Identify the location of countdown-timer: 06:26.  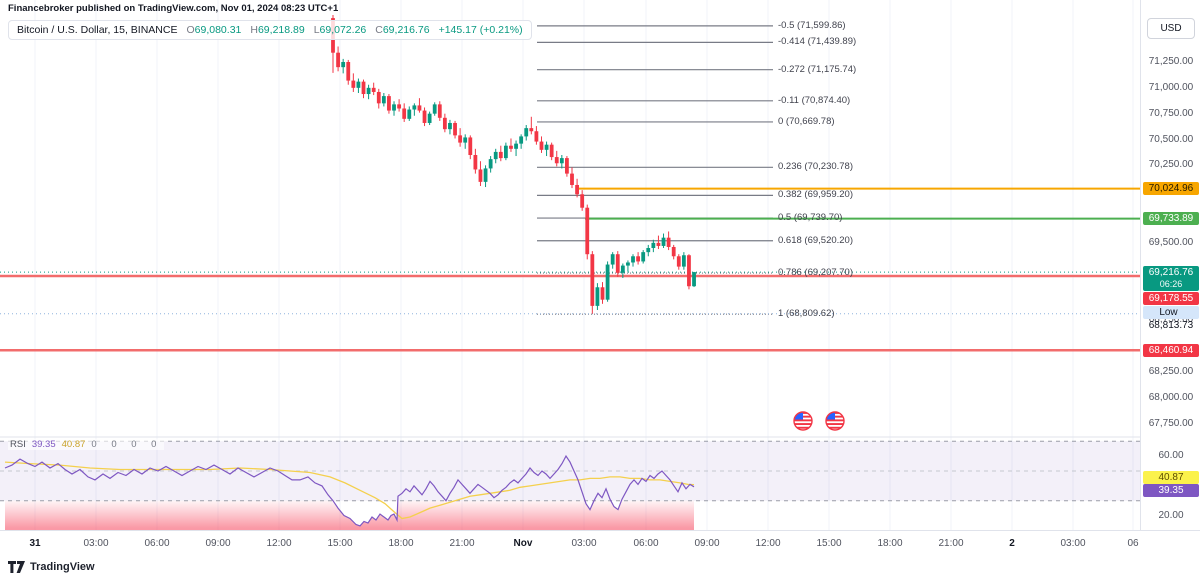
(1171, 283).